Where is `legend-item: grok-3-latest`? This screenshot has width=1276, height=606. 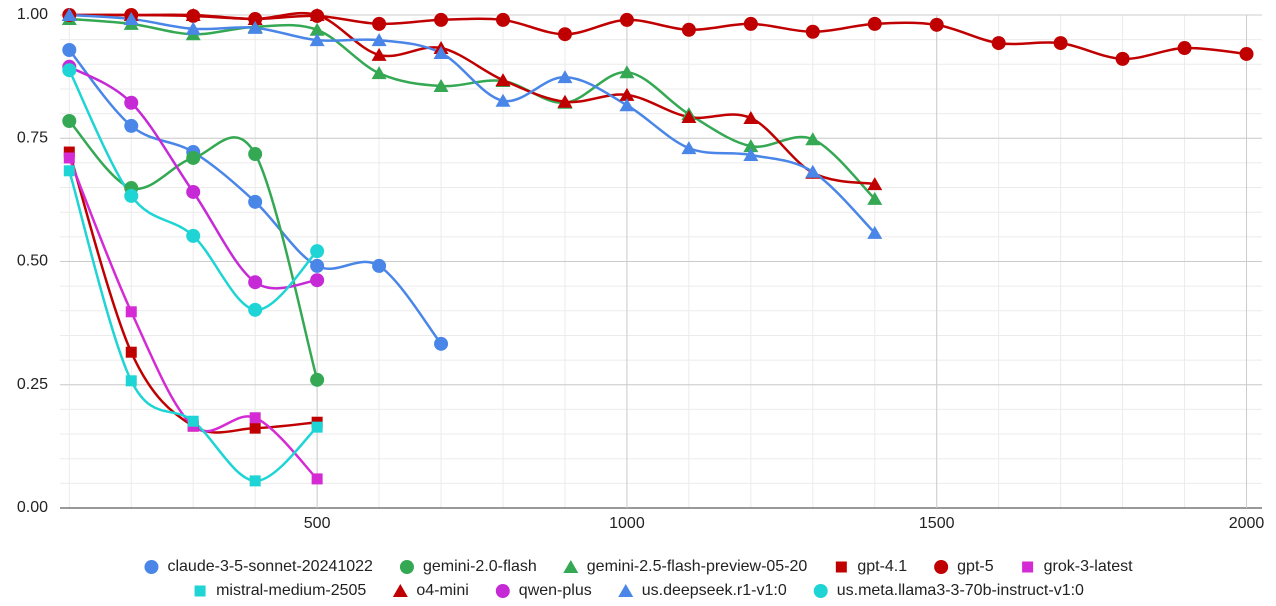
legend-item: grok-3-latest is located at coordinates (1077, 566).